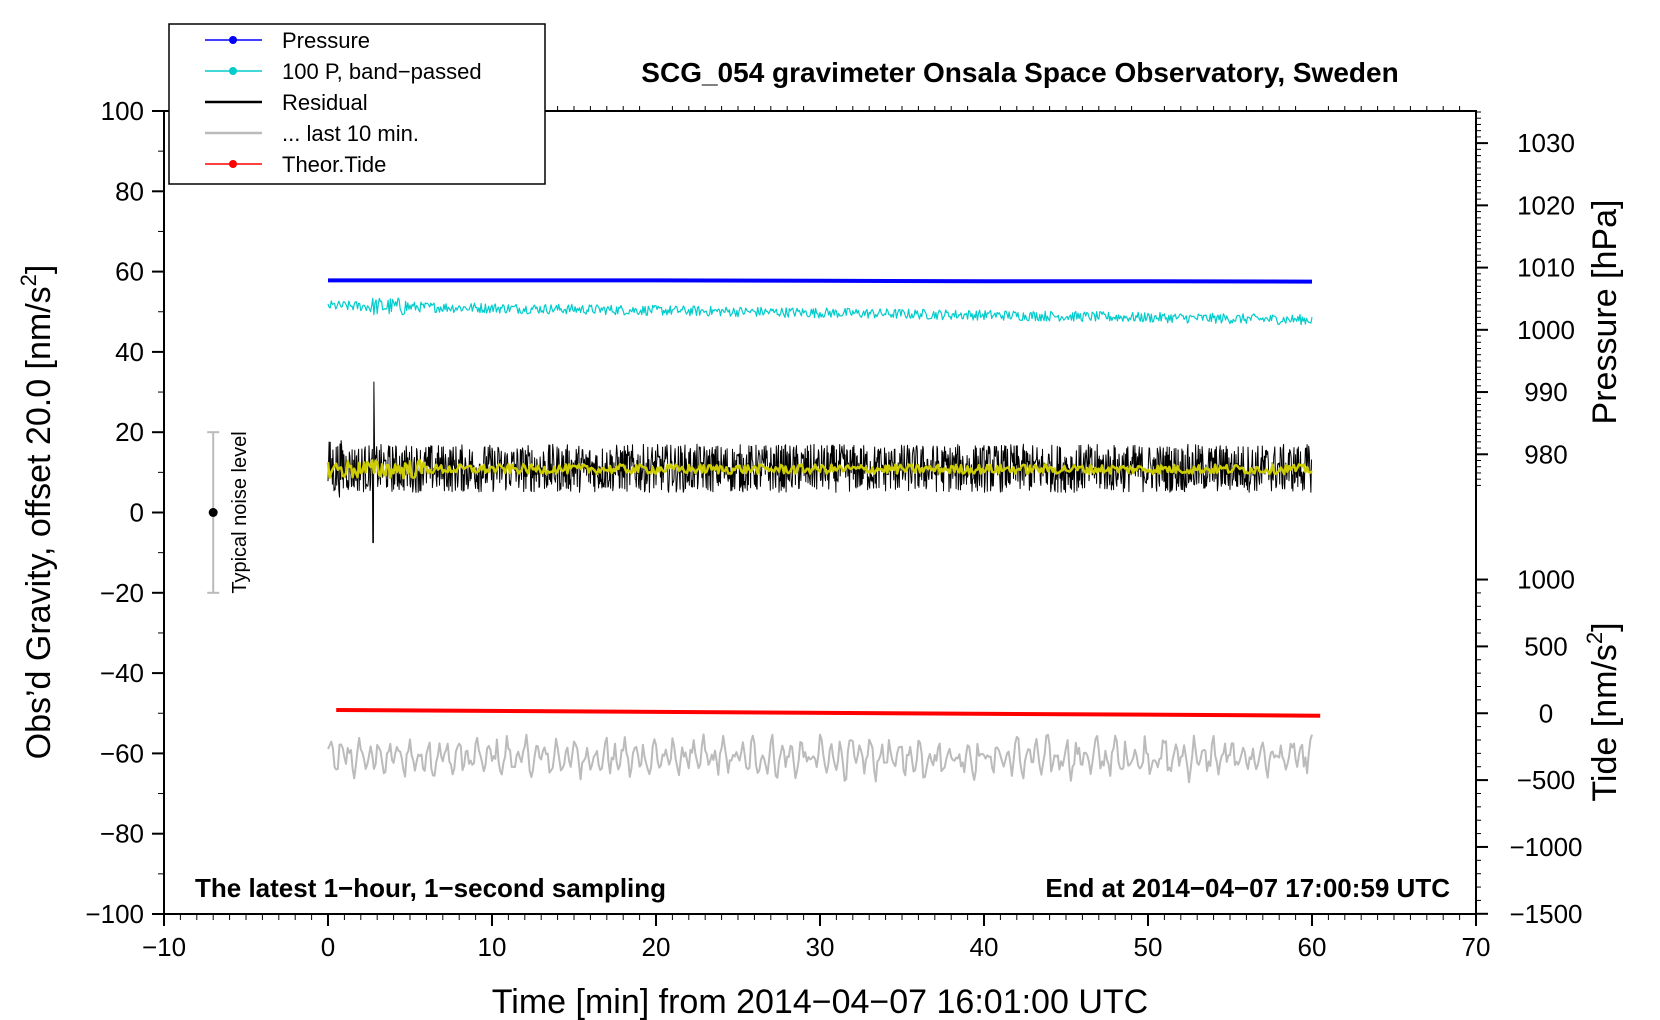 The height and width of the screenshot is (1020, 1660). What do you see at coordinates (656, 947) in the screenshot?
I see `x-tick-label: 20` at bounding box center [656, 947].